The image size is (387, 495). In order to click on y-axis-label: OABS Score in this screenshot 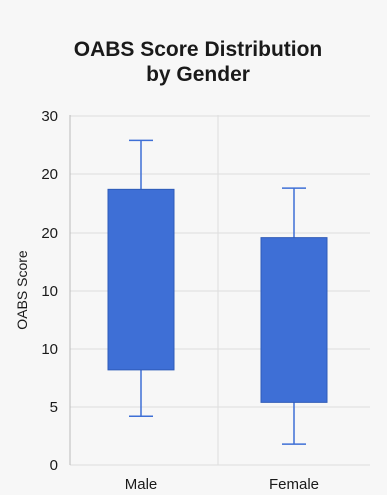, I will do `click(22, 290)`.